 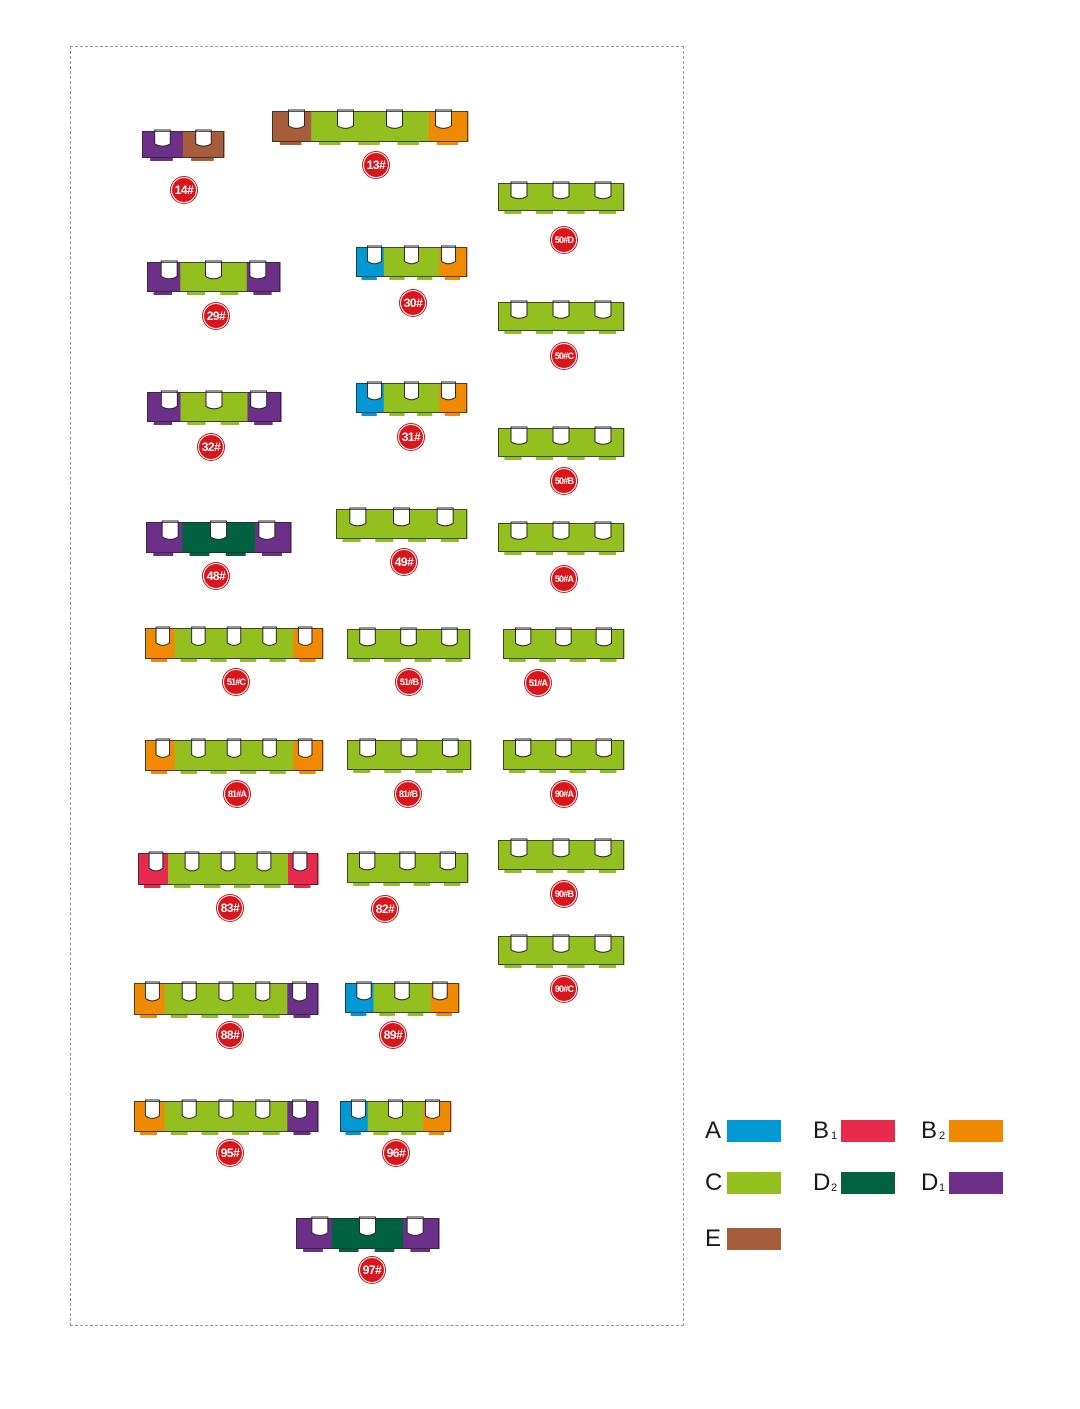 What do you see at coordinates (743, 1239) in the screenshot?
I see `legend-item-e: E` at bounding box center [743, 1239].